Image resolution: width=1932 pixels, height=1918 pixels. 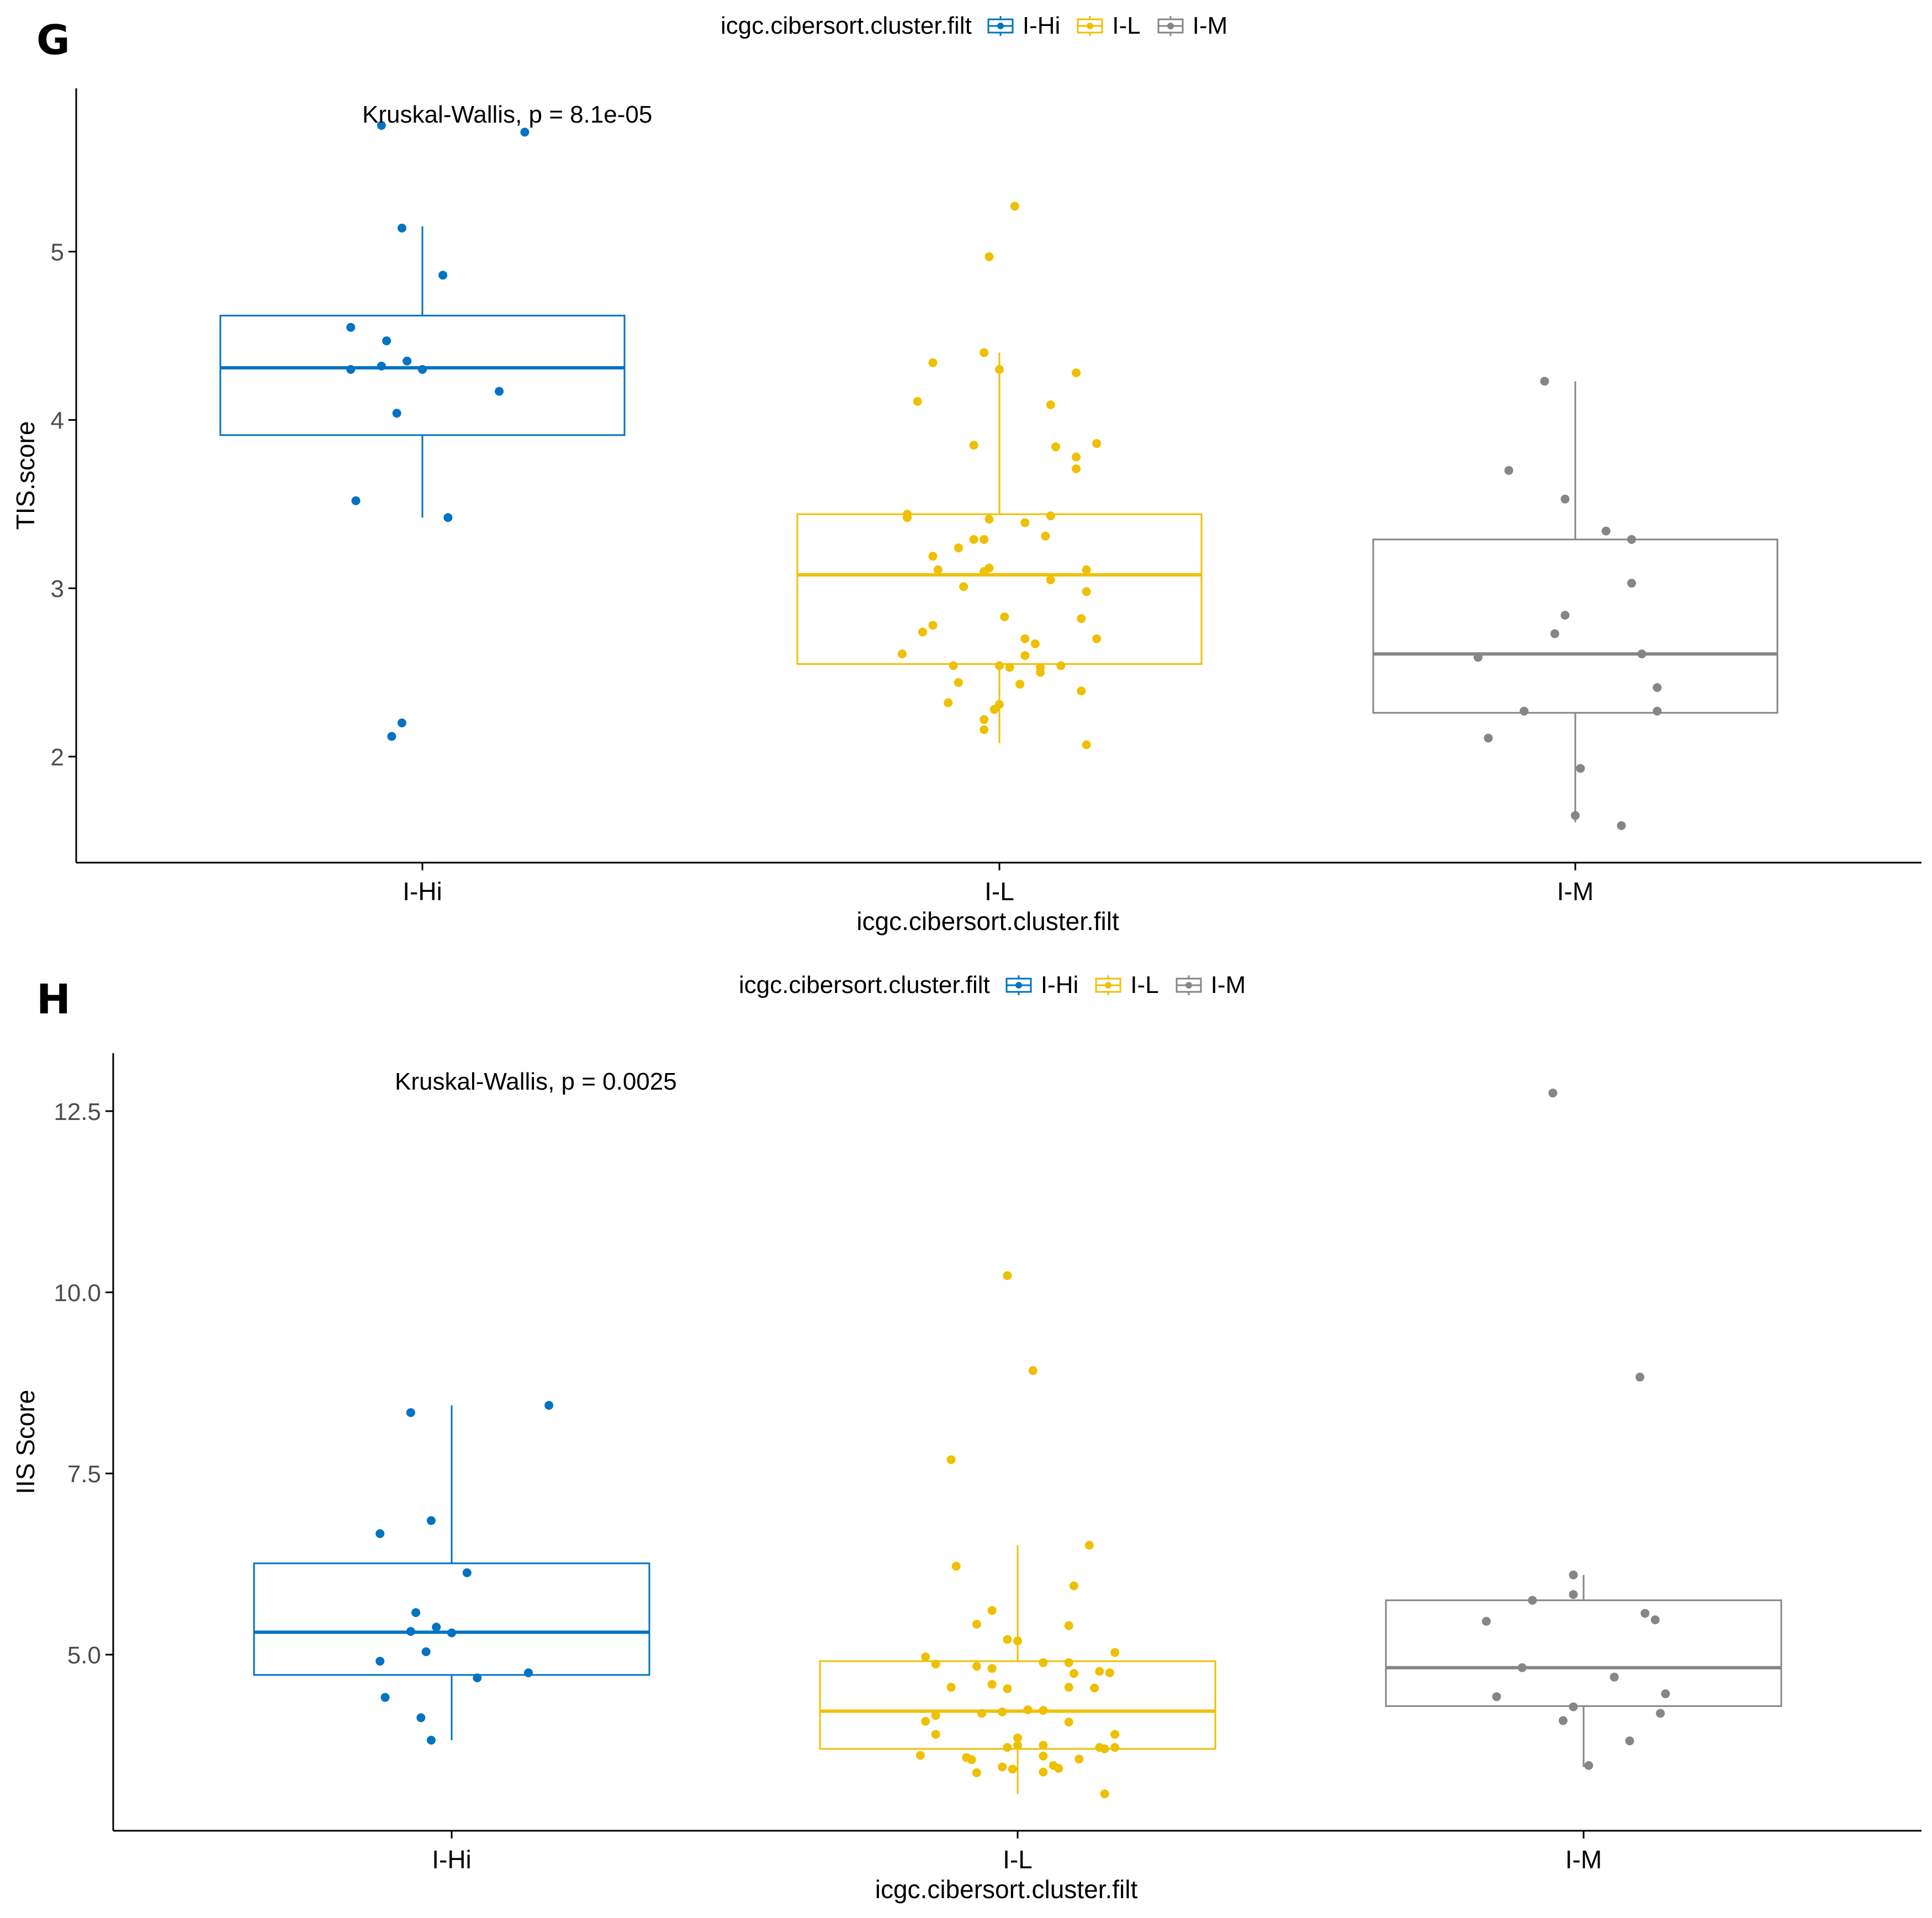 I want to click on kruskal-annotation: Kruskal-Wallis, p = 8.1e-05, so click(x=507, y=114).